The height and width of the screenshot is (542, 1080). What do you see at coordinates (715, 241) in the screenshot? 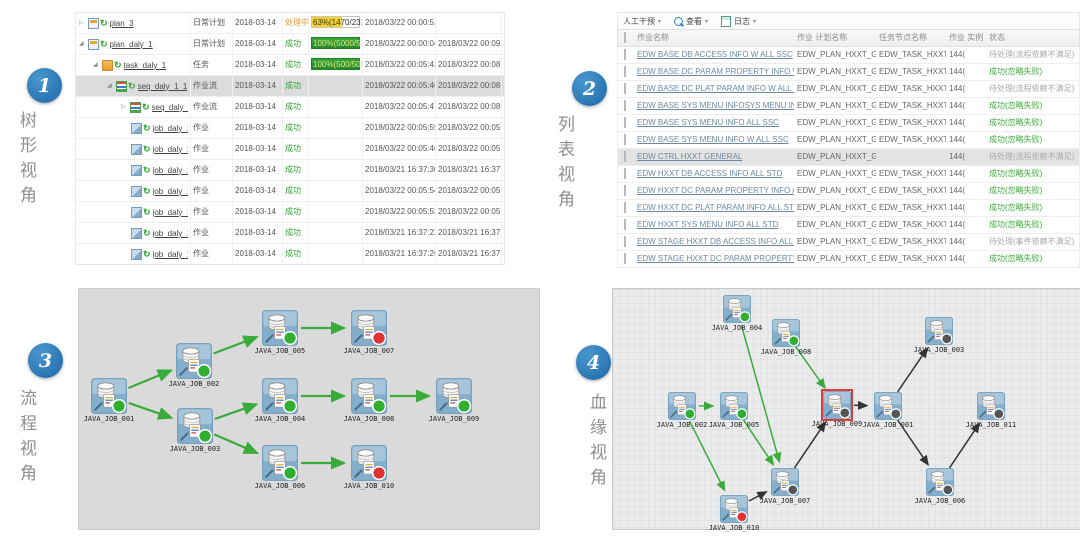
I see `job-name-link: EDW STAGE HXXT DB ACCESS INFO ALL LOAD` at bounding box center [715, 241].